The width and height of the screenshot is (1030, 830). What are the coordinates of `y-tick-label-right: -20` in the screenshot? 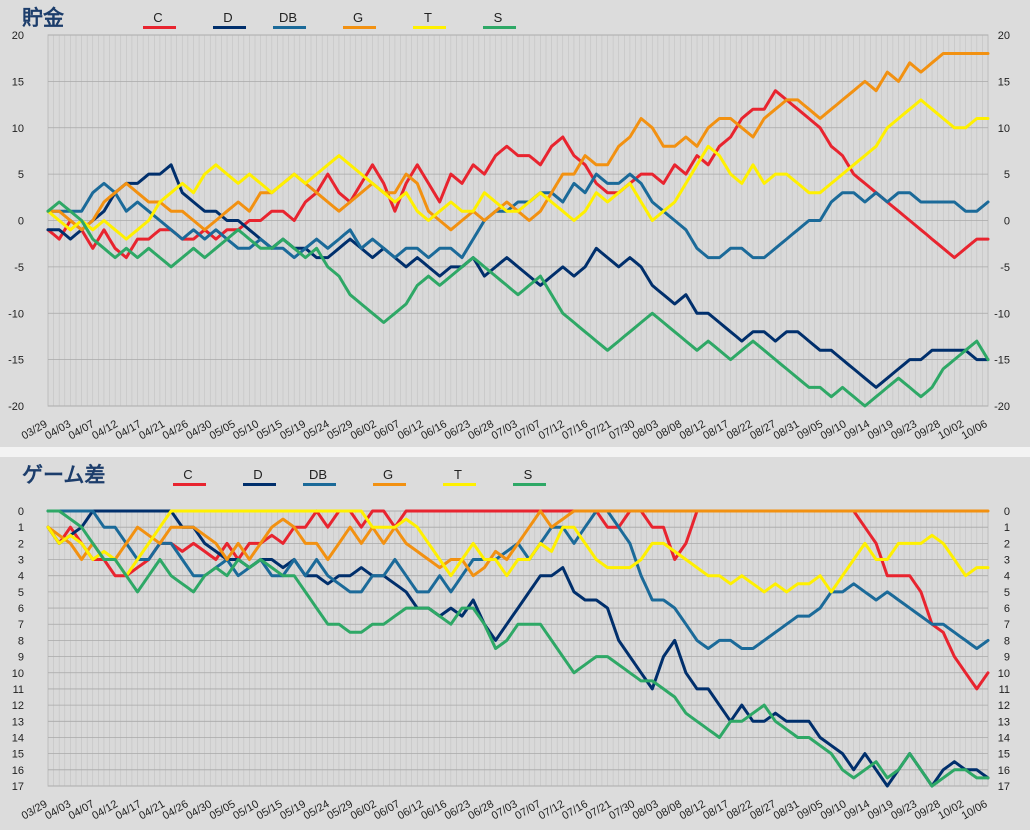 It's located at (1002, 407).